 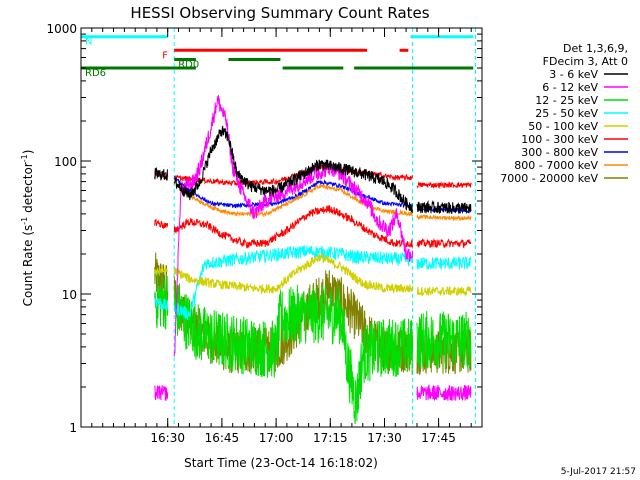 I want to click on y-tick-label: 100, so click(x=65, y=162).